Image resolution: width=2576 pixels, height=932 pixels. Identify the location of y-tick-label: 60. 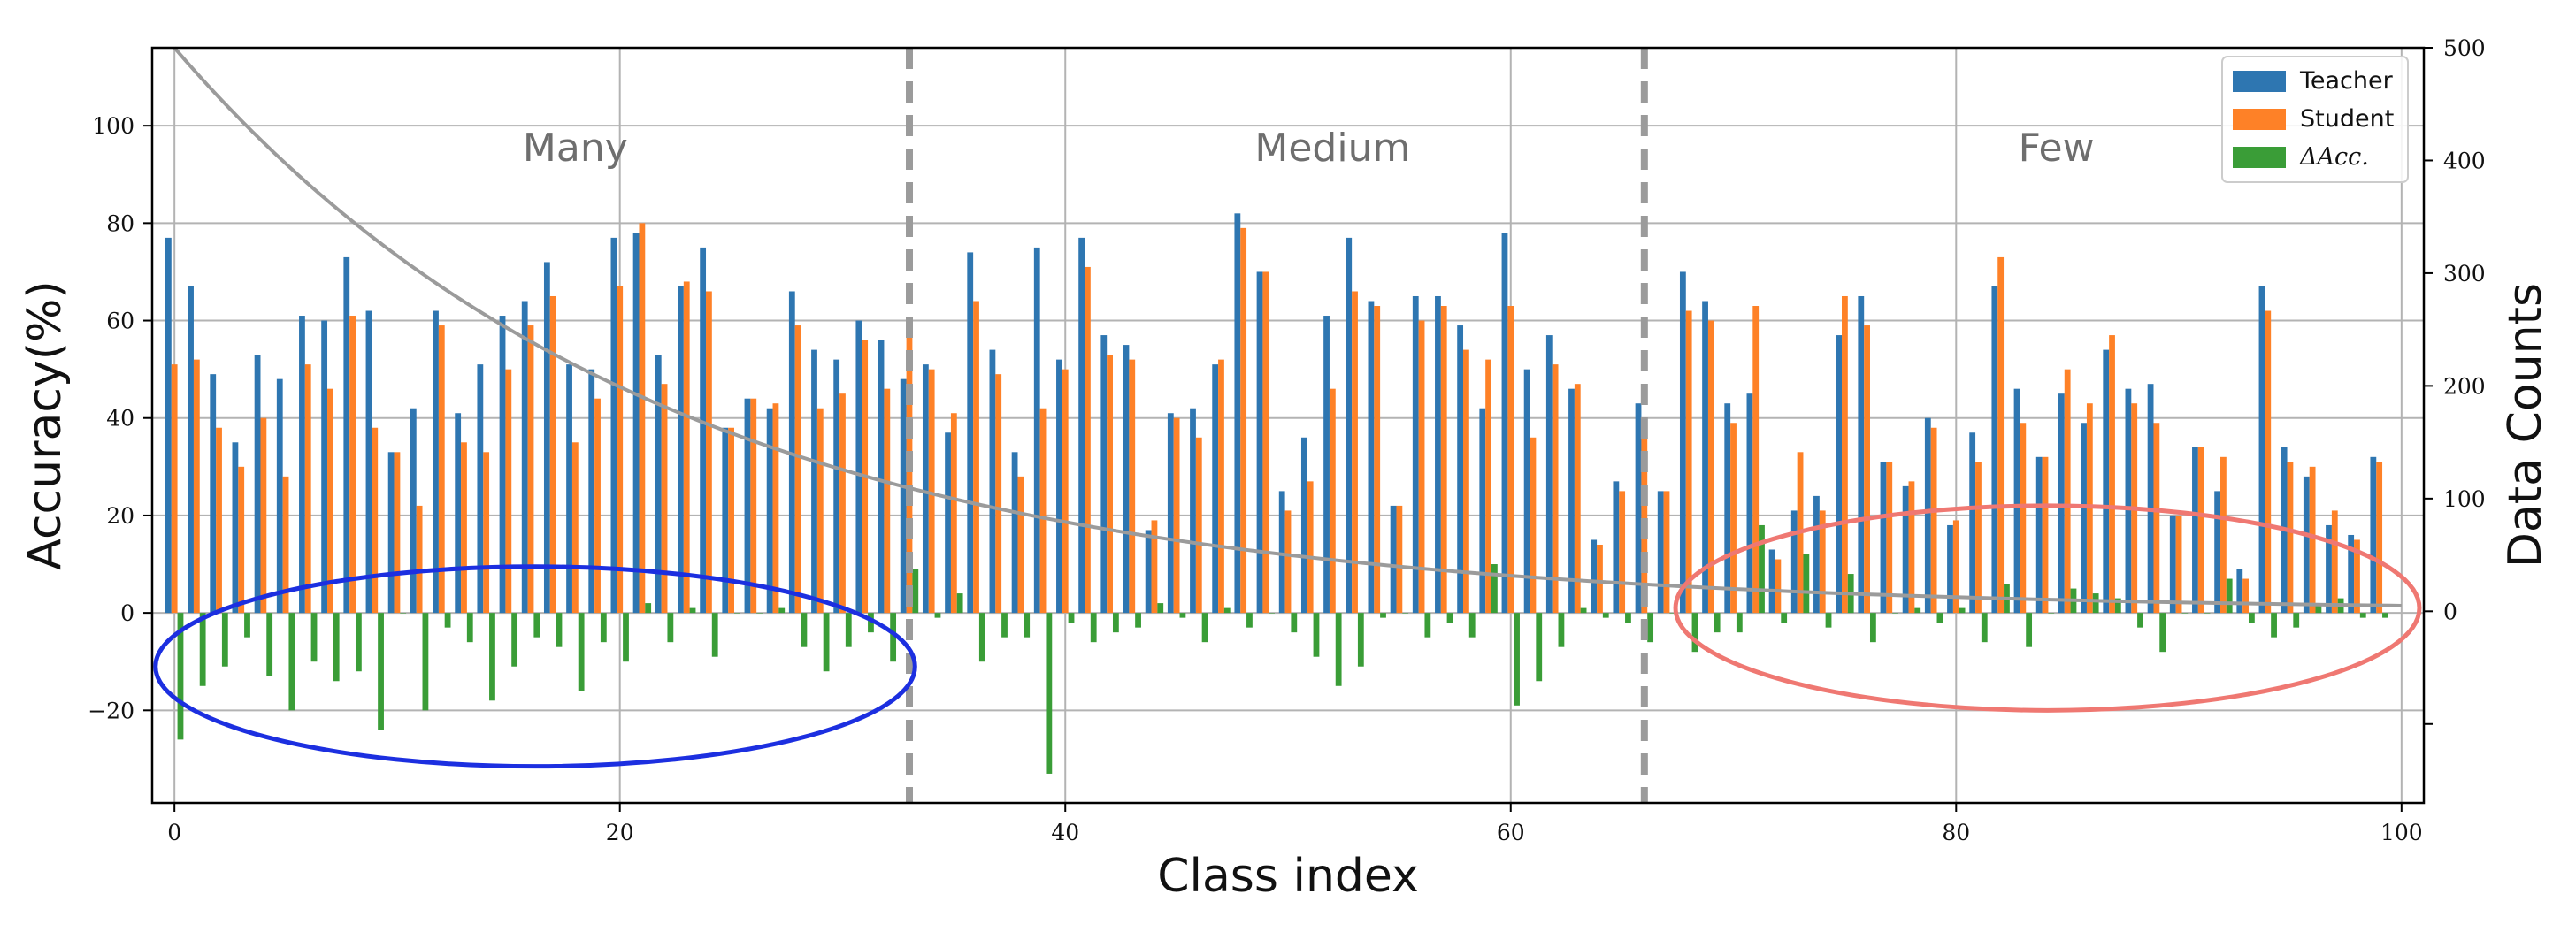
(120, 322).